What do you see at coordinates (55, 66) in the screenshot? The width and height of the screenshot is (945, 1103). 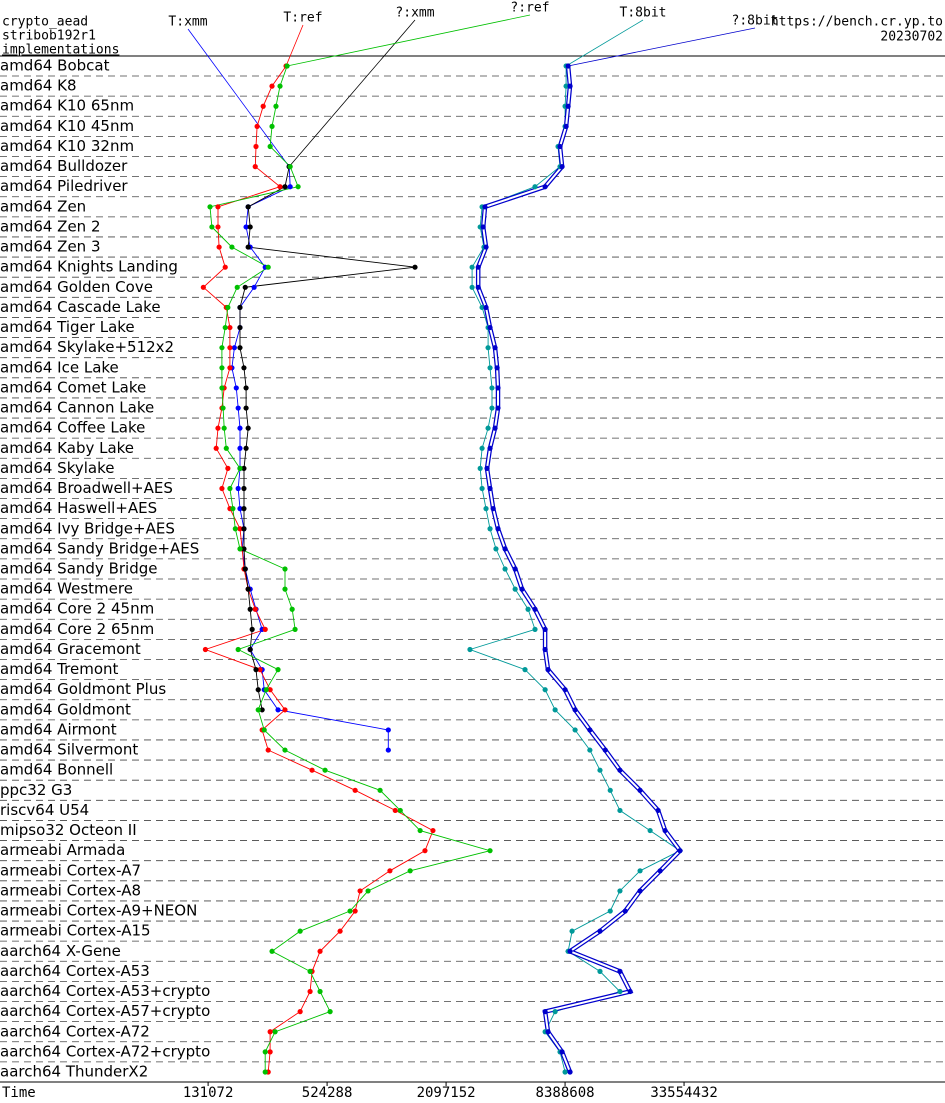 I see `row-label: amd64 Bobcat` at bounding box center [55, 66].